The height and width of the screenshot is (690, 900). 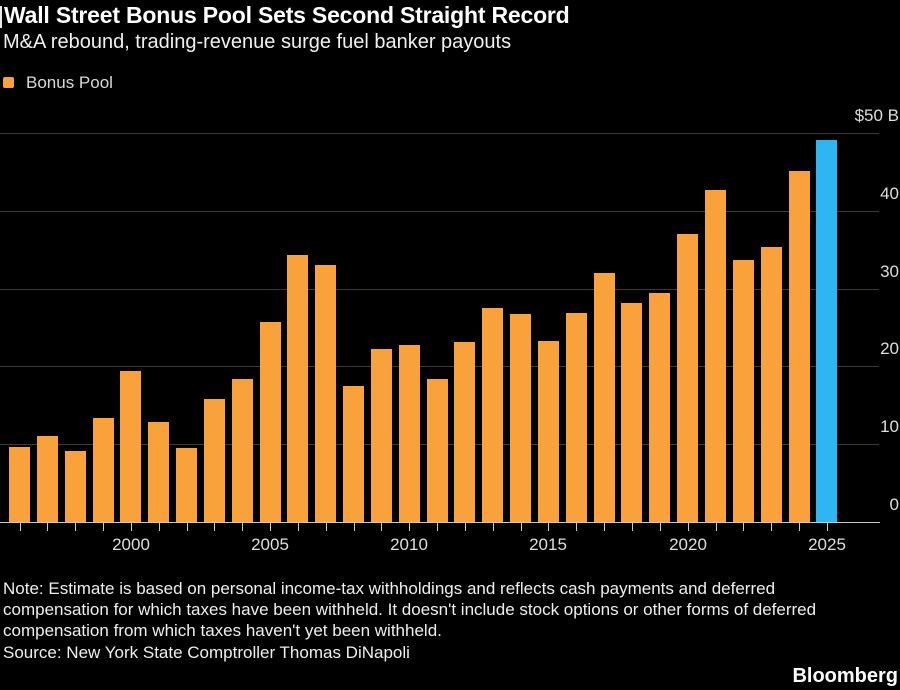 What do you see at coordinates (799, 527) in the screenshot?
I see `x-tick-2024` at bounding box center [799, 527].